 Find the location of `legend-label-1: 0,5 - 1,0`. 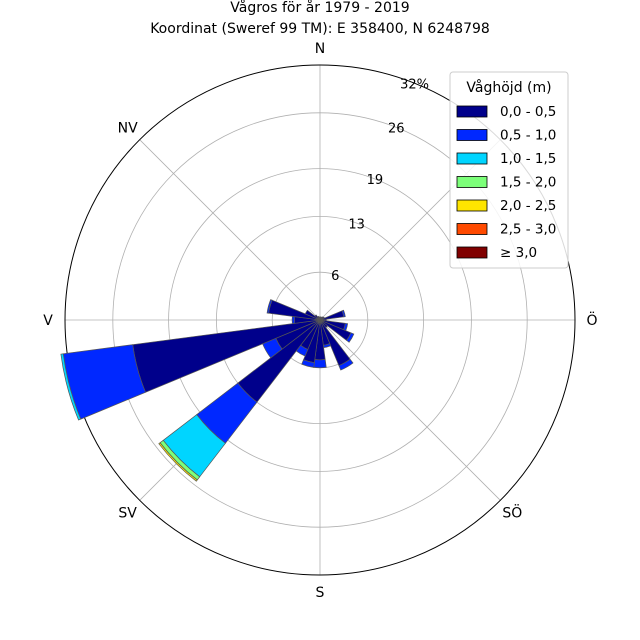

legend-label-1: 0,5 - 1,0 is located at coordinates (528, 136).